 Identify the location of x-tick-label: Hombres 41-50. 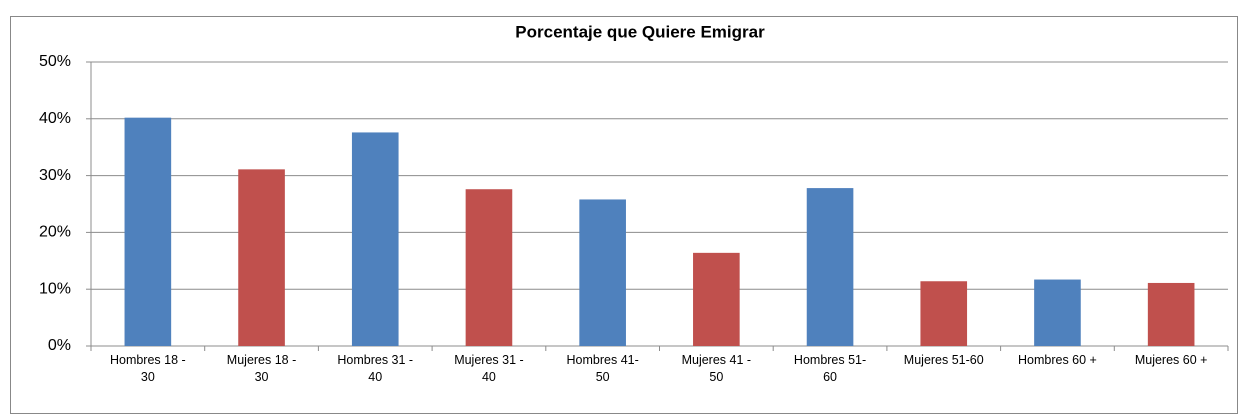
(602, 368).